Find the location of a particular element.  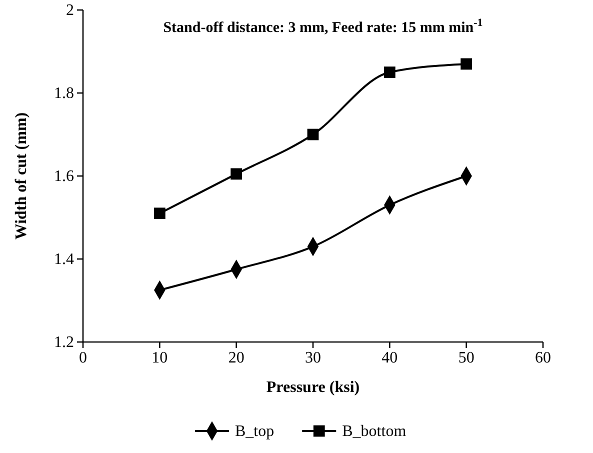

x-axis-title: Pressure (ksi) is located at coordinates (313, 387).